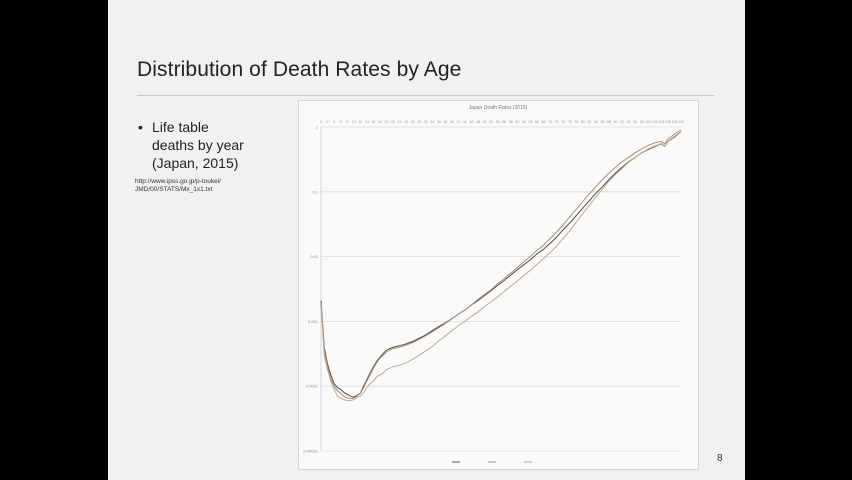 The width and height of the screenshot is (852, 480). I want to click on x-tick-label: 48, so click(478, 122).